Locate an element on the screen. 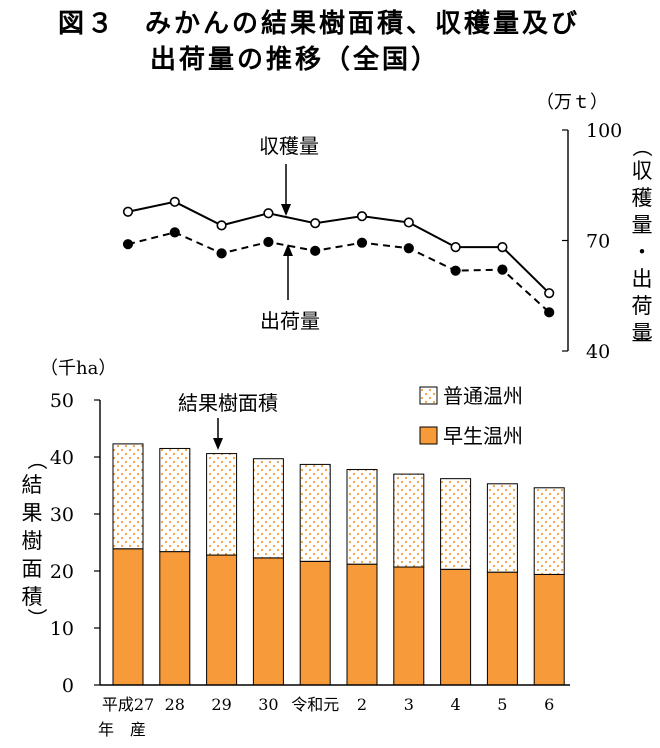  legend-label-normal-unshu: 普通温州 is located at coordinates (483, 396).